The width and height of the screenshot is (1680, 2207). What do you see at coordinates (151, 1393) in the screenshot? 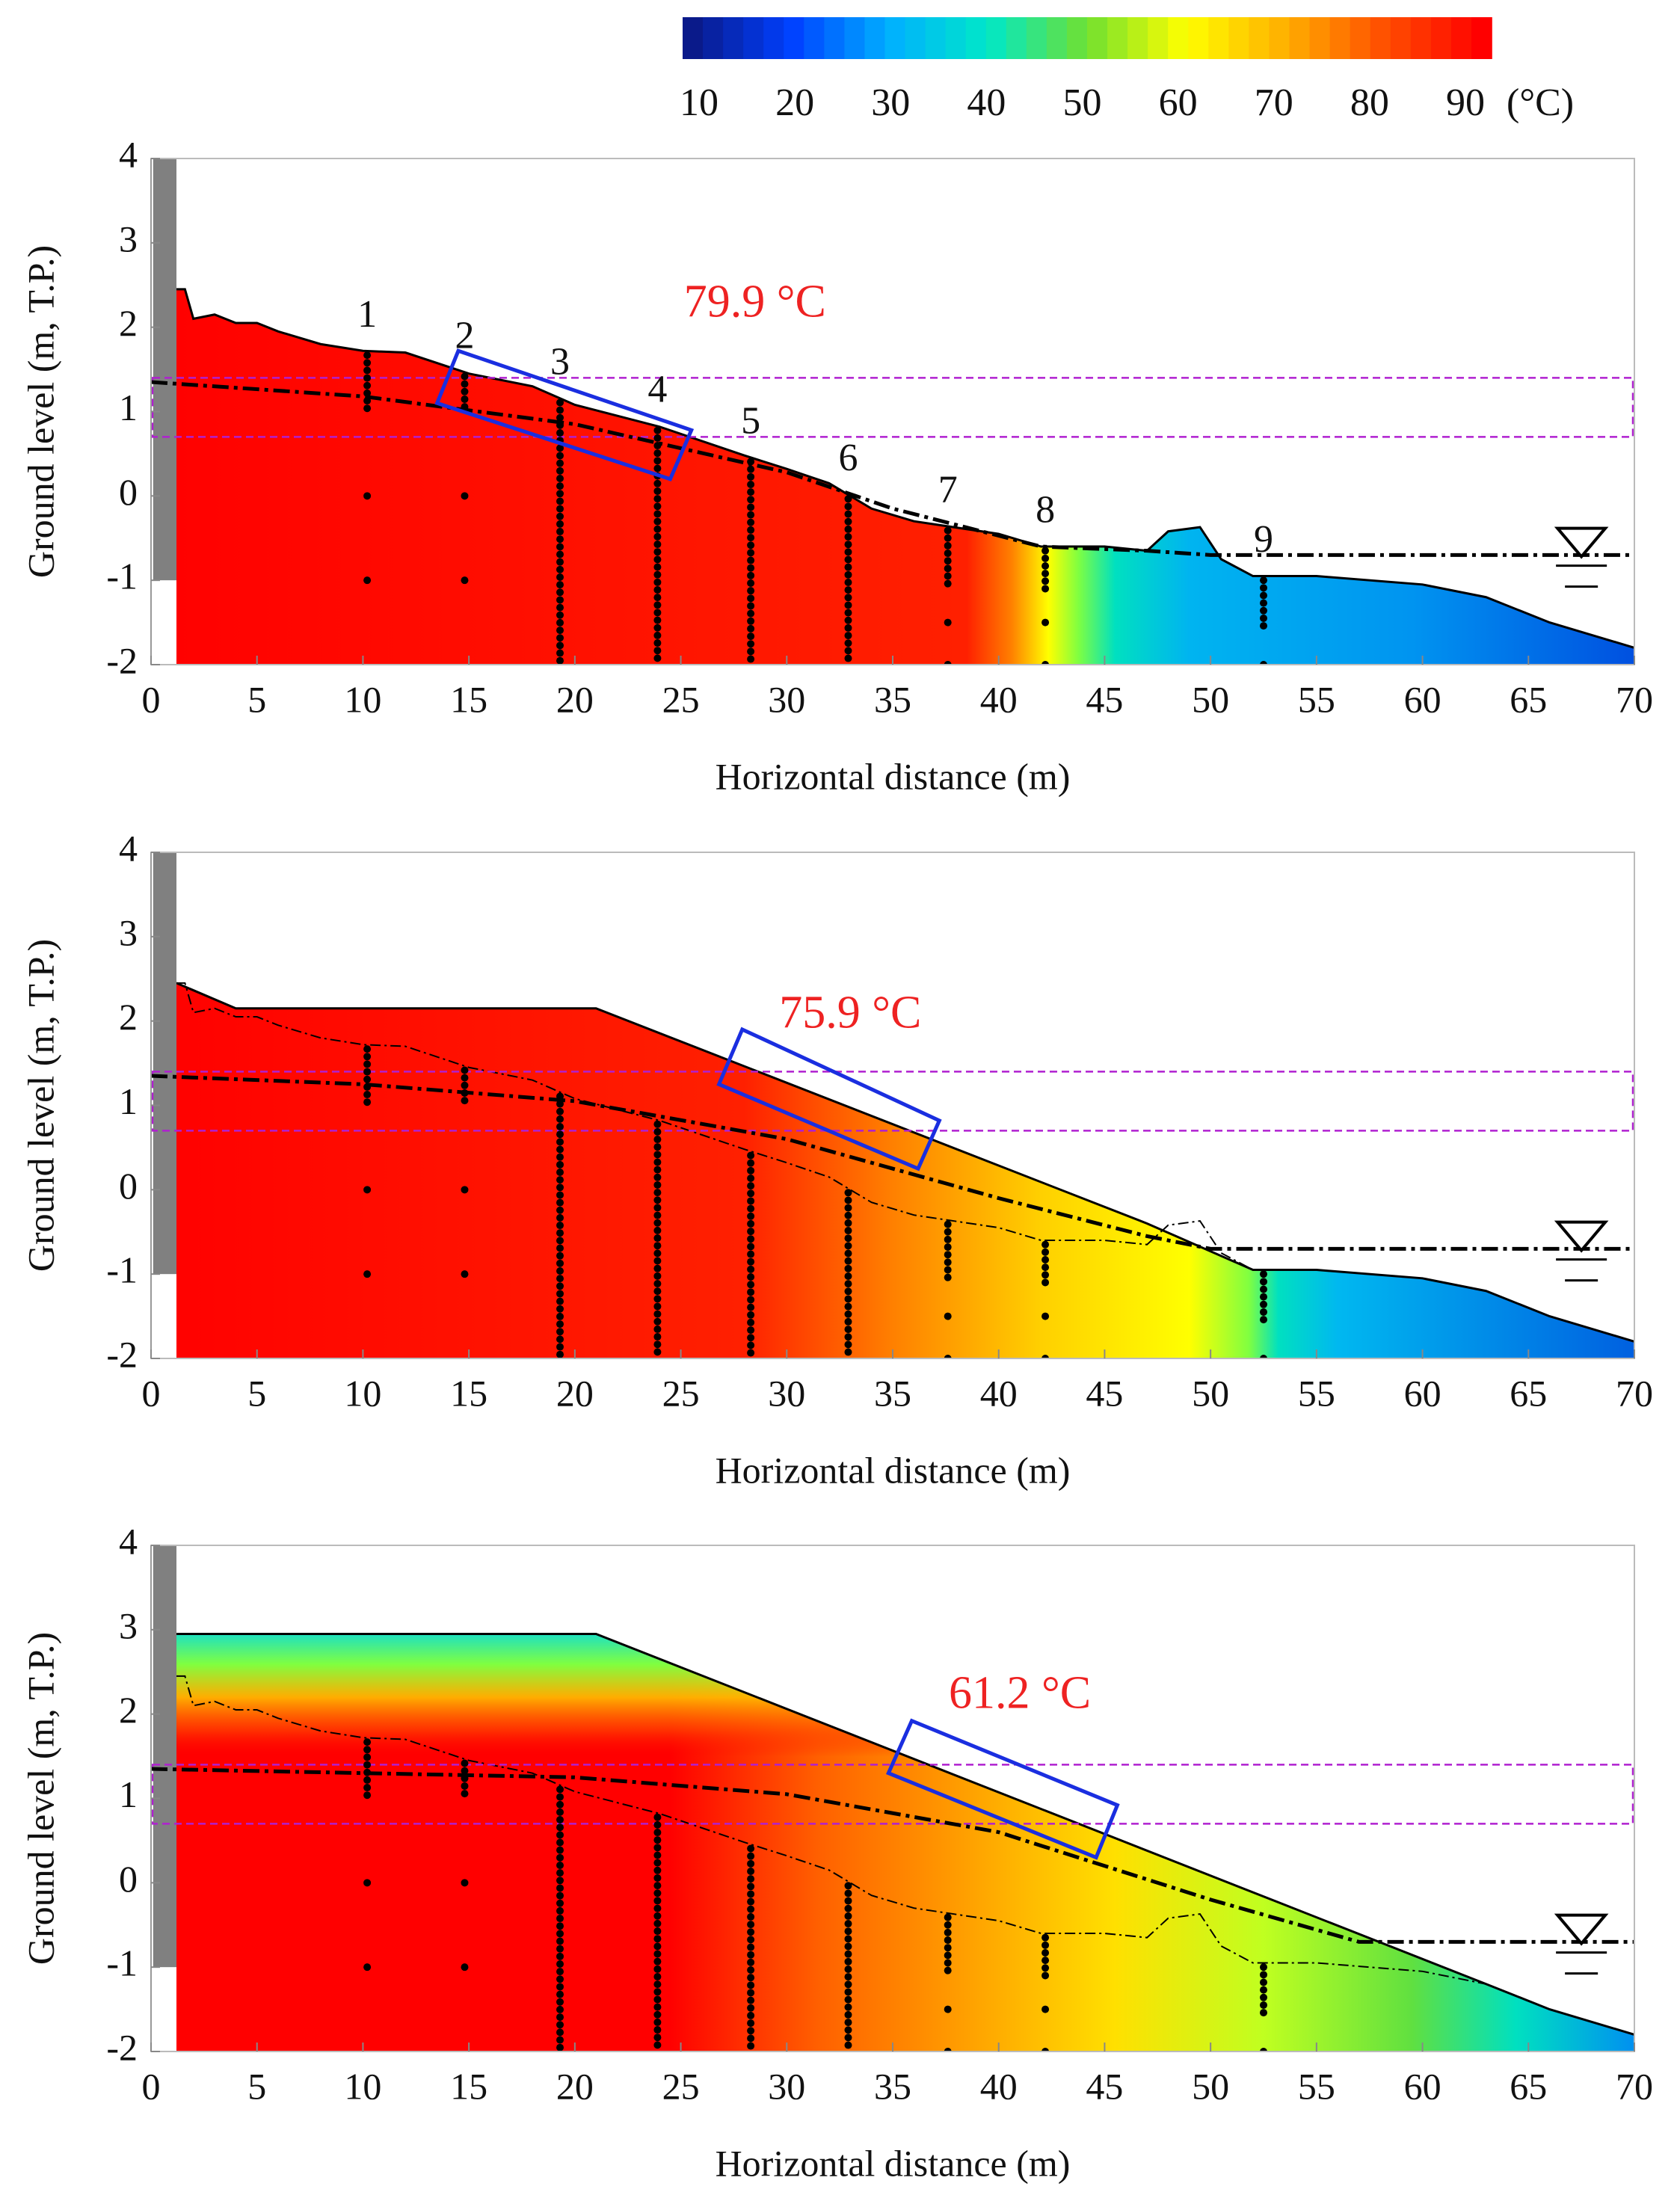
I see `x-tick-label: 0` at bounding box center [151, 1393].